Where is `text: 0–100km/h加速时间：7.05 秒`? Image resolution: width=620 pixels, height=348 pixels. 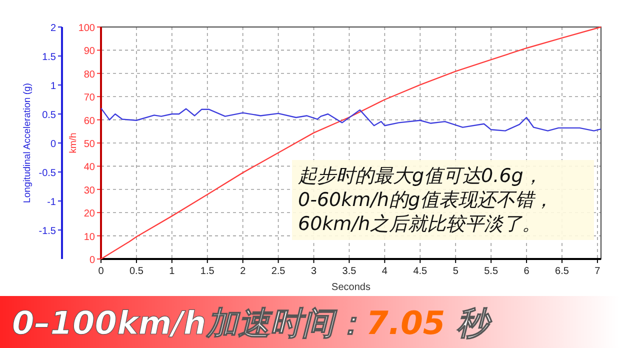 text: 0–100km/h加速时间：7.05 秒 is located at coordinates (252, 323).